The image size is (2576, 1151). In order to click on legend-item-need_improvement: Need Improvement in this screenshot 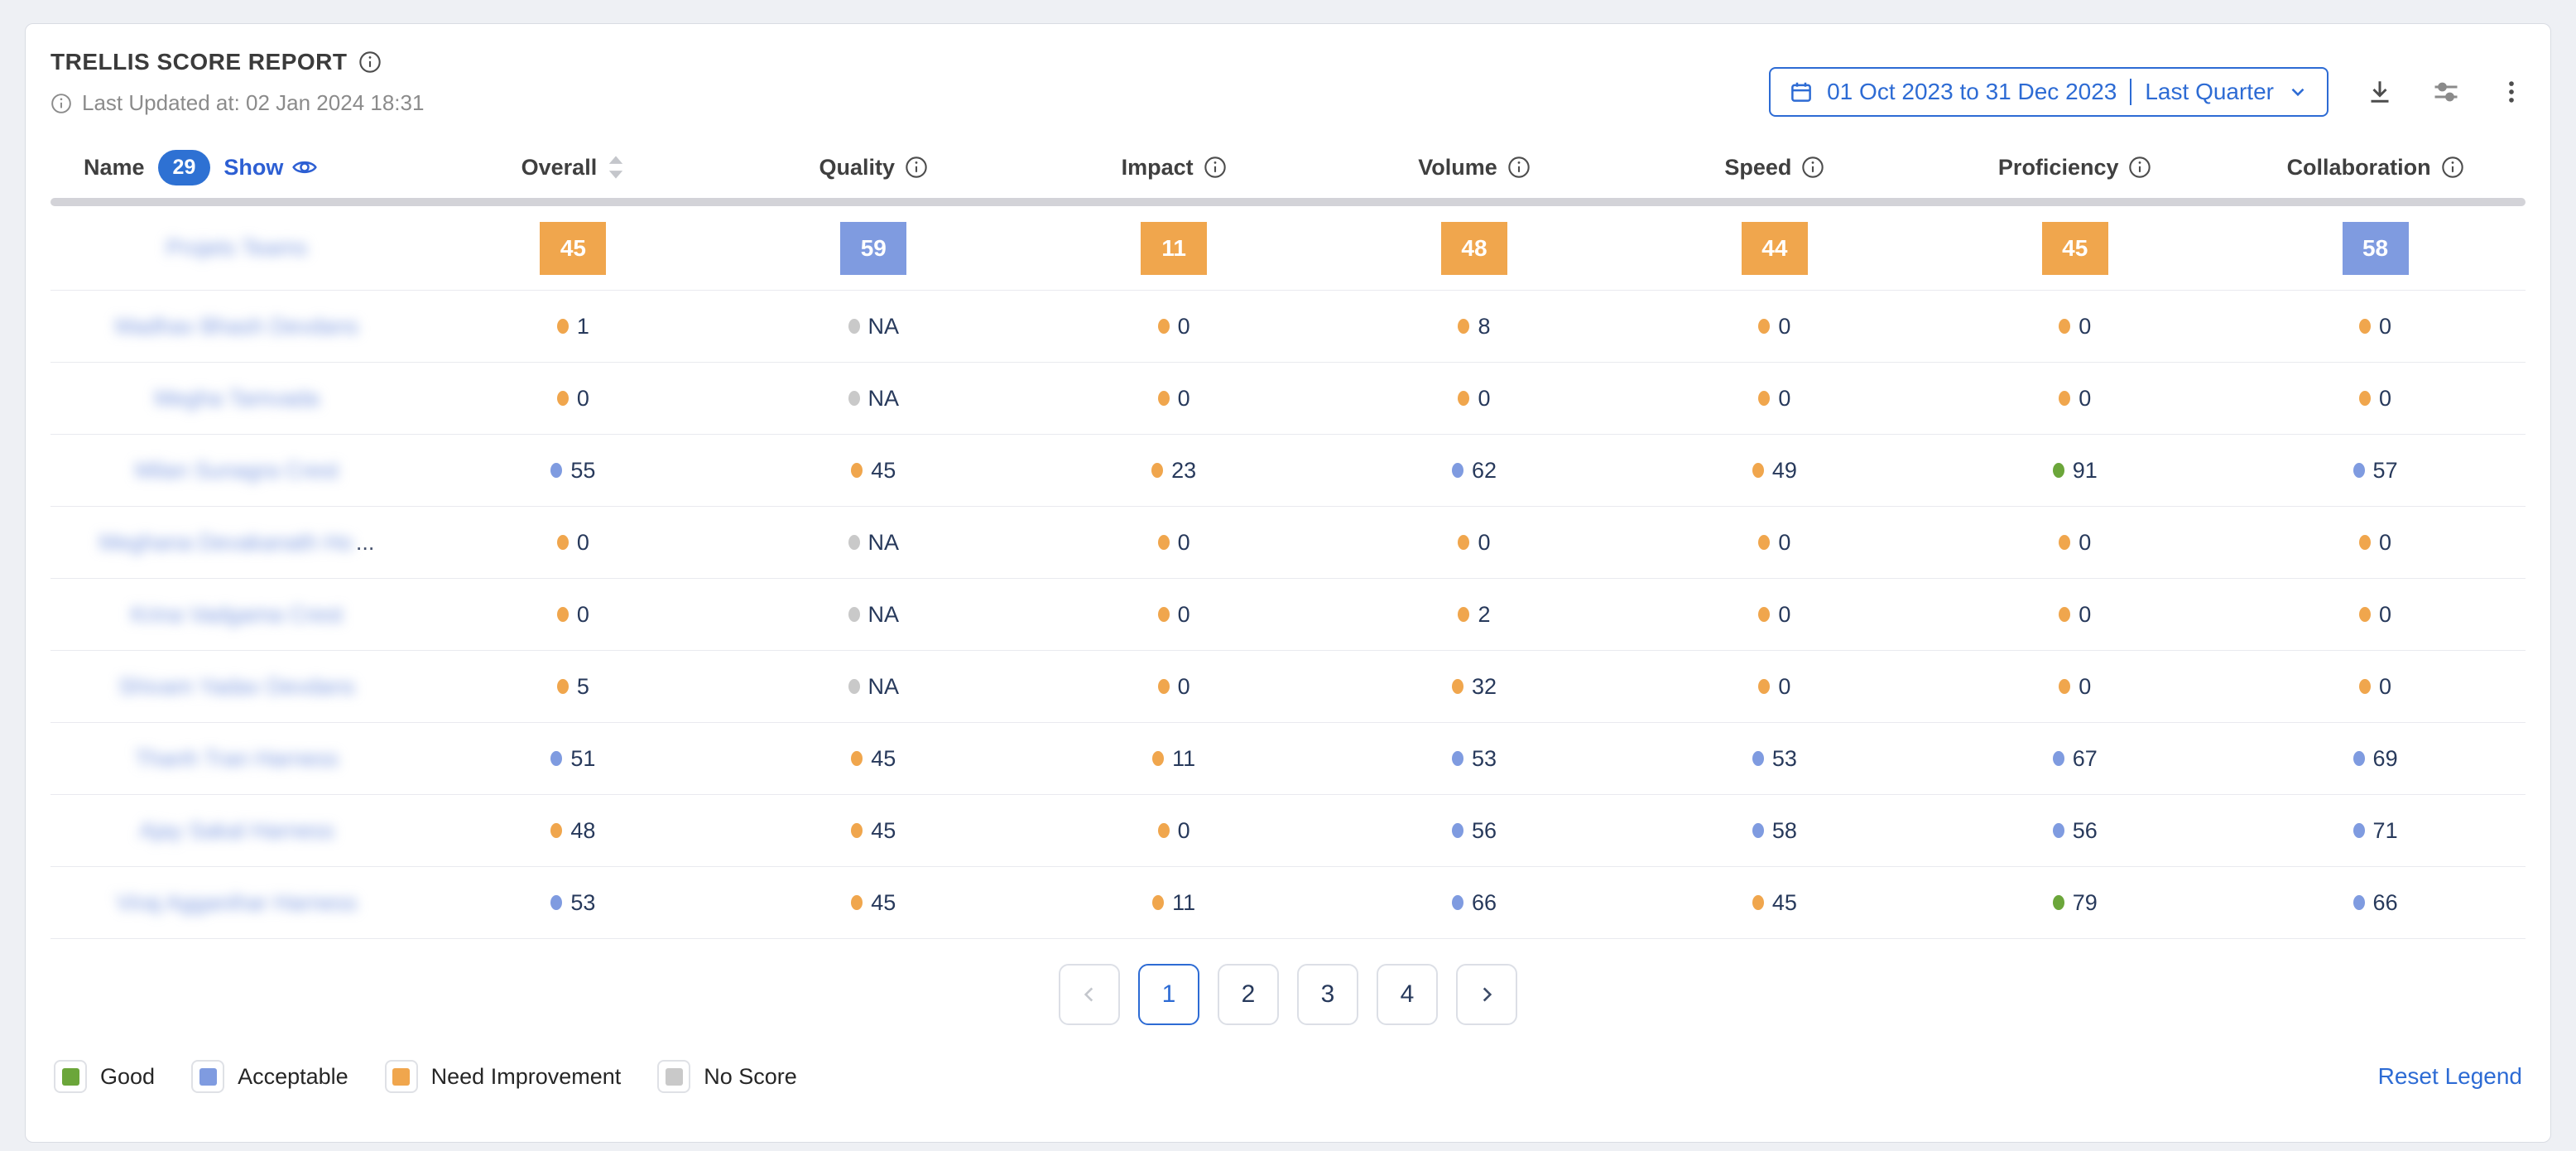, I will do `click(502, 1076)`.